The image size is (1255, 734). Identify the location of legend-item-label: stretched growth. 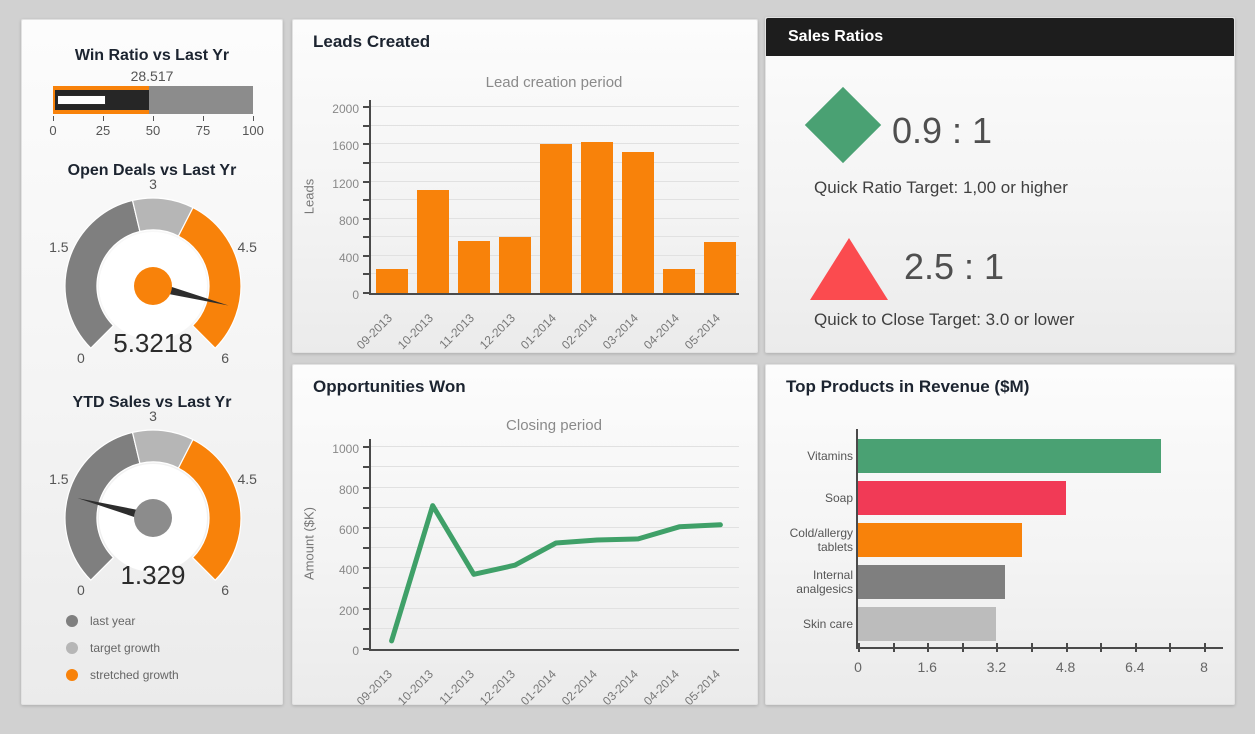
(134, 675).